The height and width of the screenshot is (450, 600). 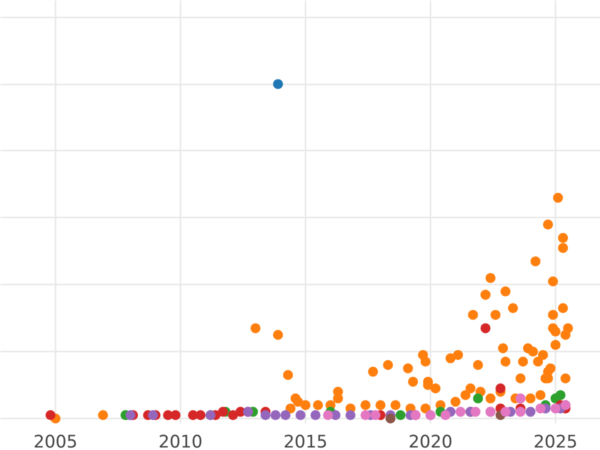 What do you see at coordinates (555, 441) in the screenshot?
I see `x-tick-label: 2025` at bounding box center [555, 441].